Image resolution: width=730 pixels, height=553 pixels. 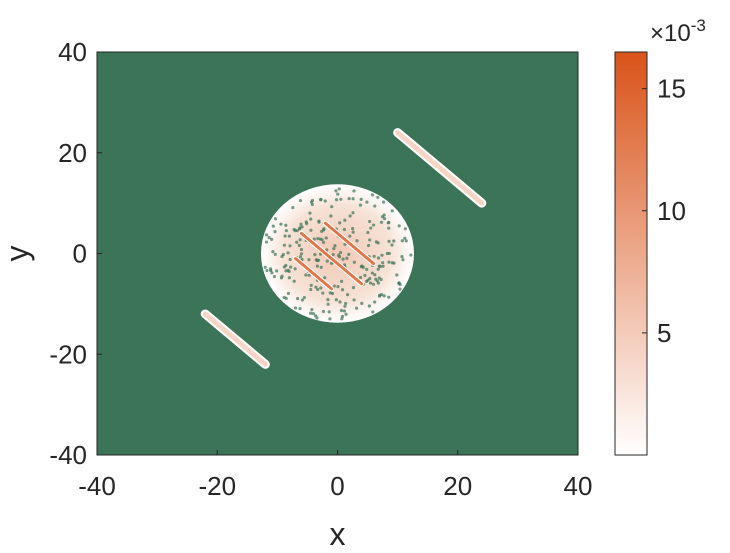 I want to click on colorbar-tick-label: 10, so click(x=671, y=211).